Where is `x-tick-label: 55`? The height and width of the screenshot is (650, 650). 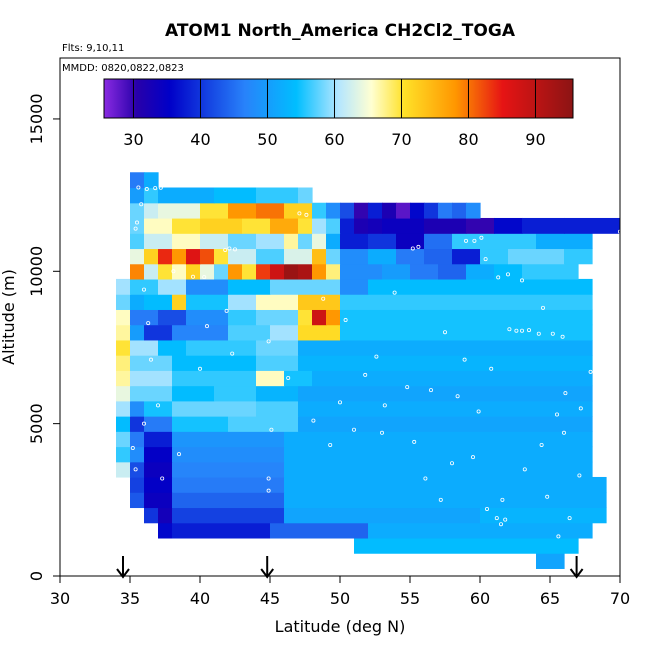 x-tick-label: 55 is located at coordinates (410, 598).